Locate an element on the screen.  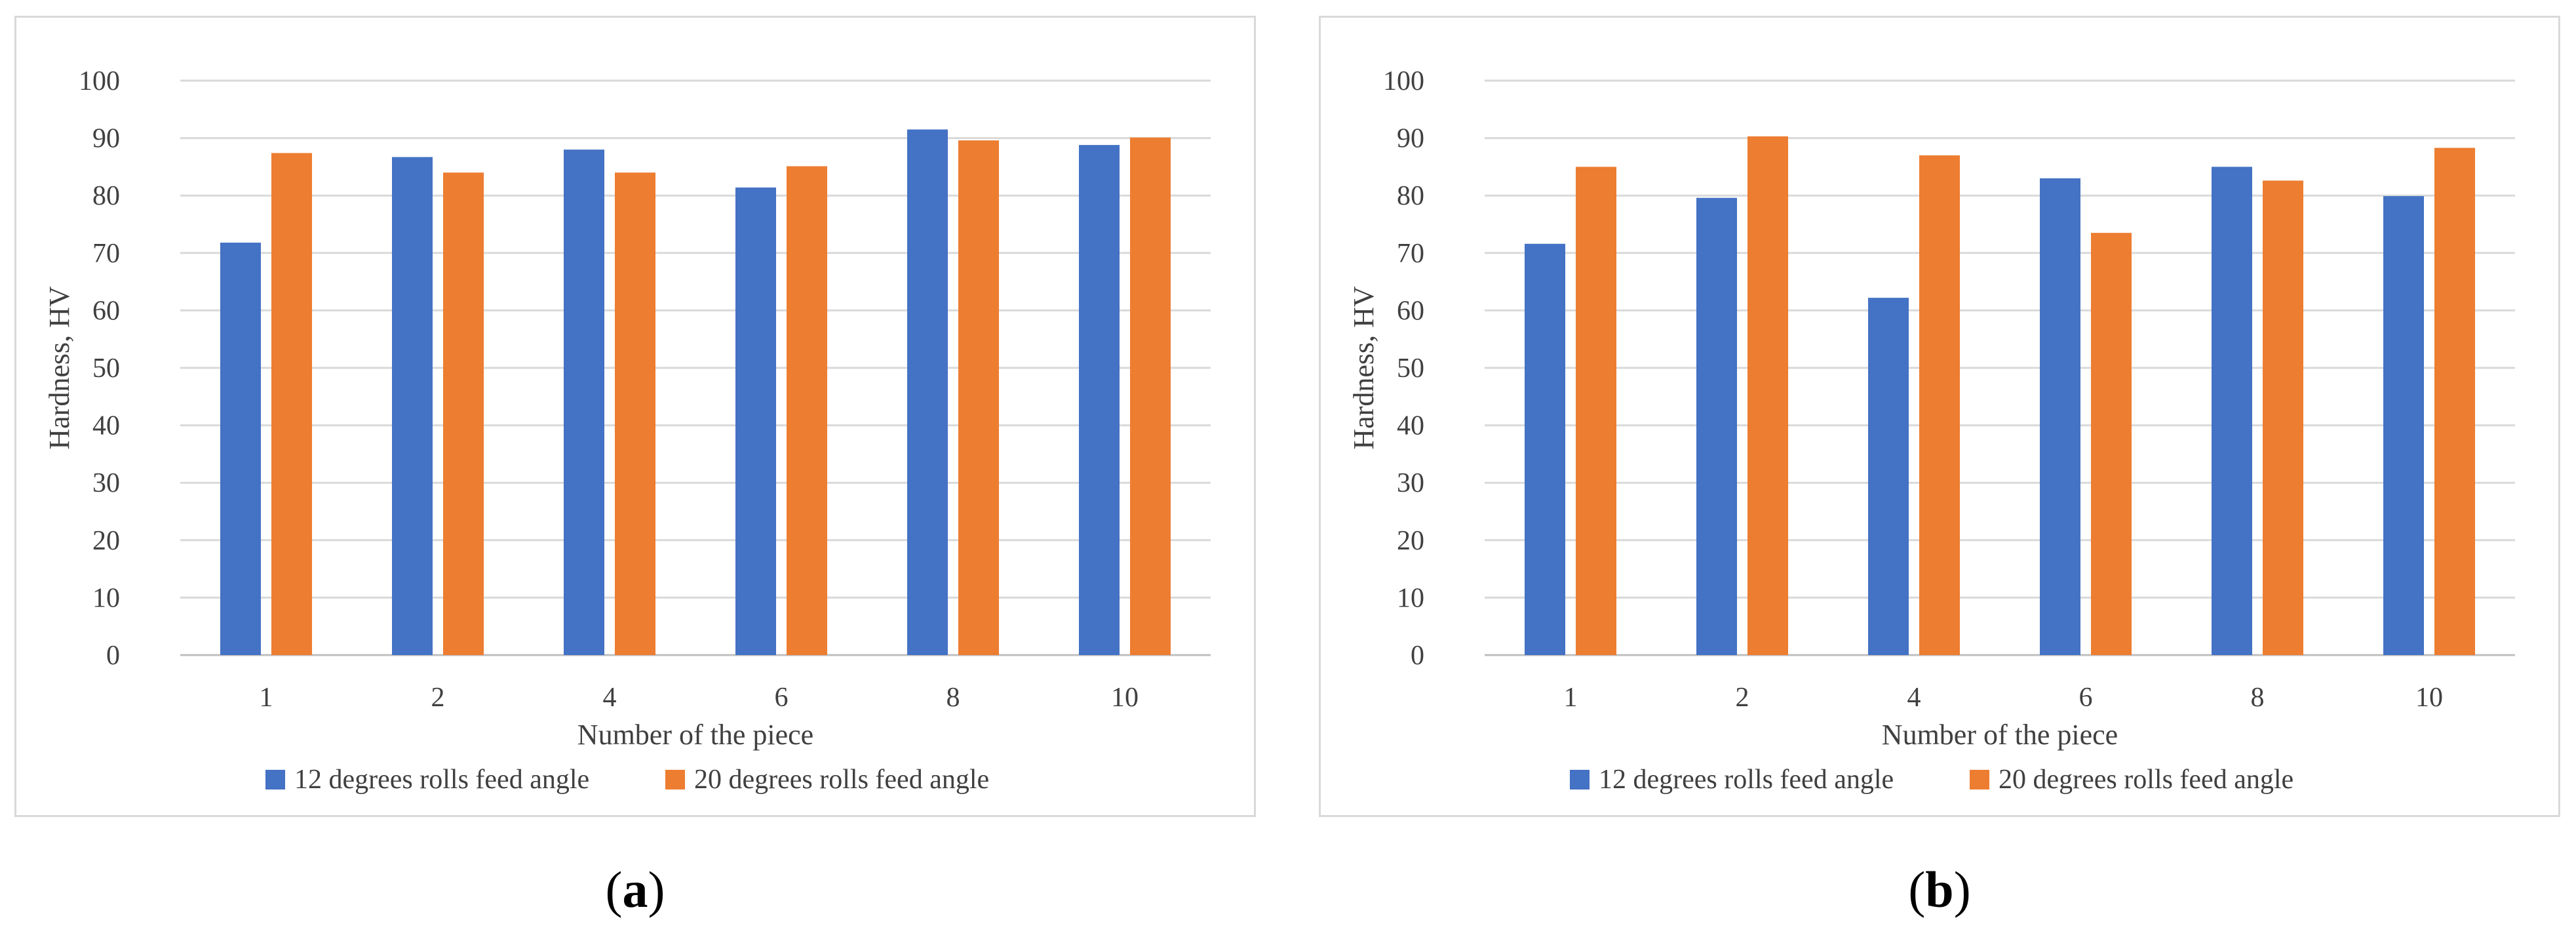
caption-b: (b) is located at coordinates (1939, 889).